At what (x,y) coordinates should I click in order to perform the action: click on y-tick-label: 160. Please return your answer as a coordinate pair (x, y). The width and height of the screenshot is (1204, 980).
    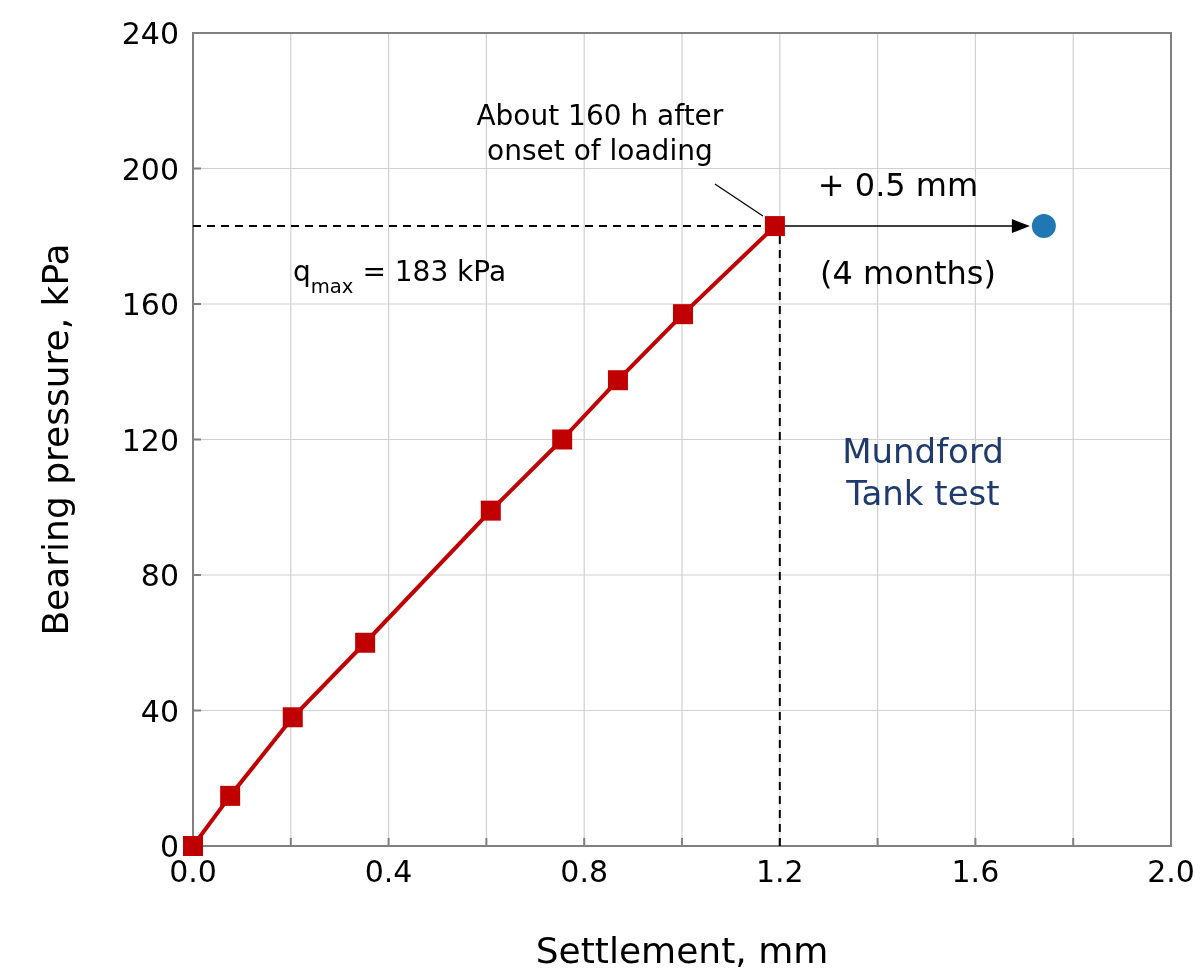
    Looking at the image, I should click on (150, 304).